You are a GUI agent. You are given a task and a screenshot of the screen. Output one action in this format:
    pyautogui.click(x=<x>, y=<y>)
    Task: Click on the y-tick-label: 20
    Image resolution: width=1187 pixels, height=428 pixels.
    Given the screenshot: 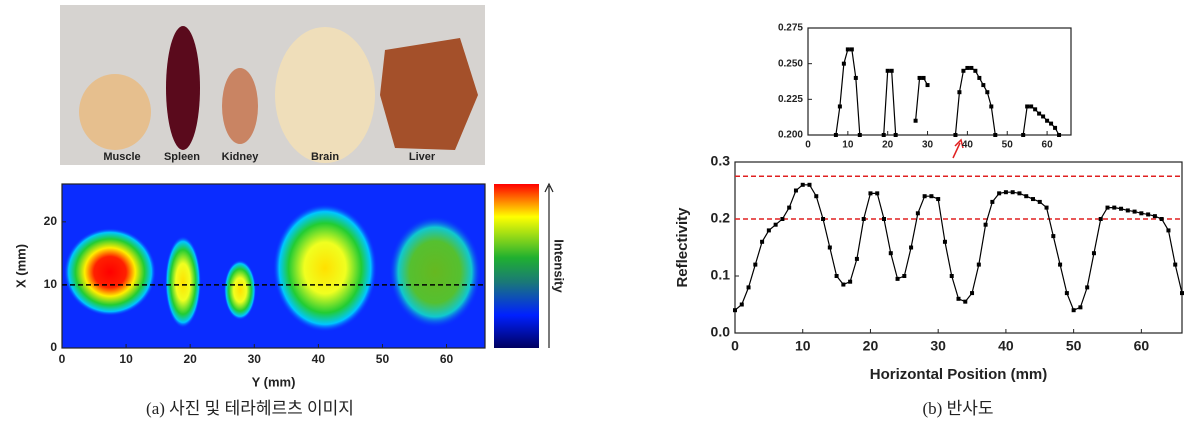 What is the action you would take?
    pyautogui.click(x=51, y=221)
    